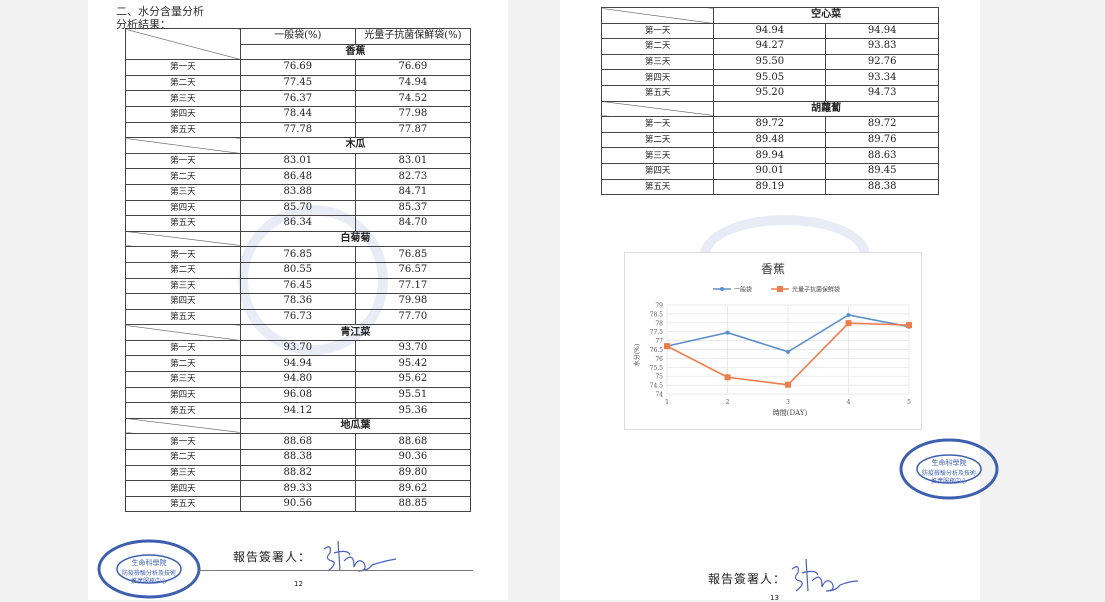  Describe the element at coordinates (298, 223) in the screenshot. I see `table-row: 第五天 86.34 84.70` at that location.